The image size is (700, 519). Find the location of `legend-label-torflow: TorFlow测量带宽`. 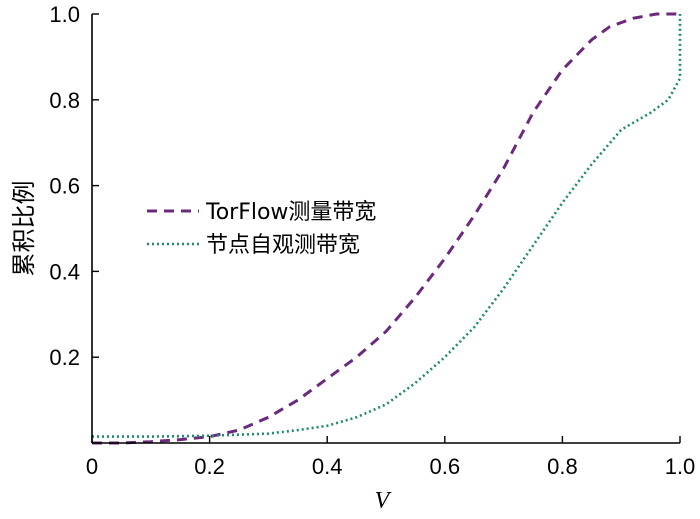

legend-label-torflow: TorFlow测量带宽 is located at coordinates (290, 212).